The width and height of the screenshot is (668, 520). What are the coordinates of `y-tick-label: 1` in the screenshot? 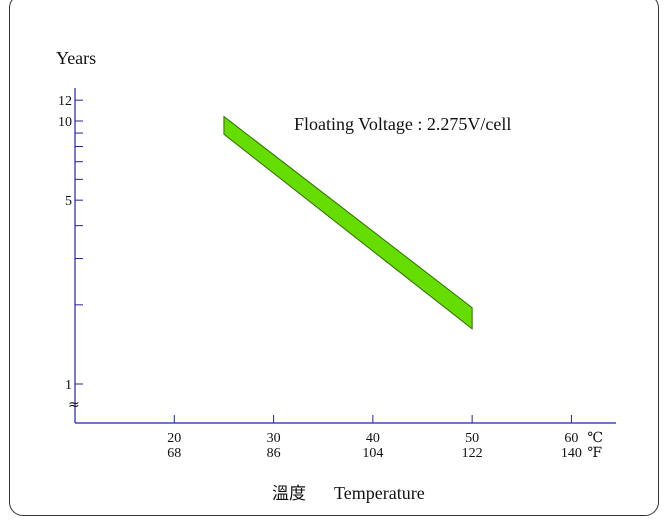 It's located at (68, 385).